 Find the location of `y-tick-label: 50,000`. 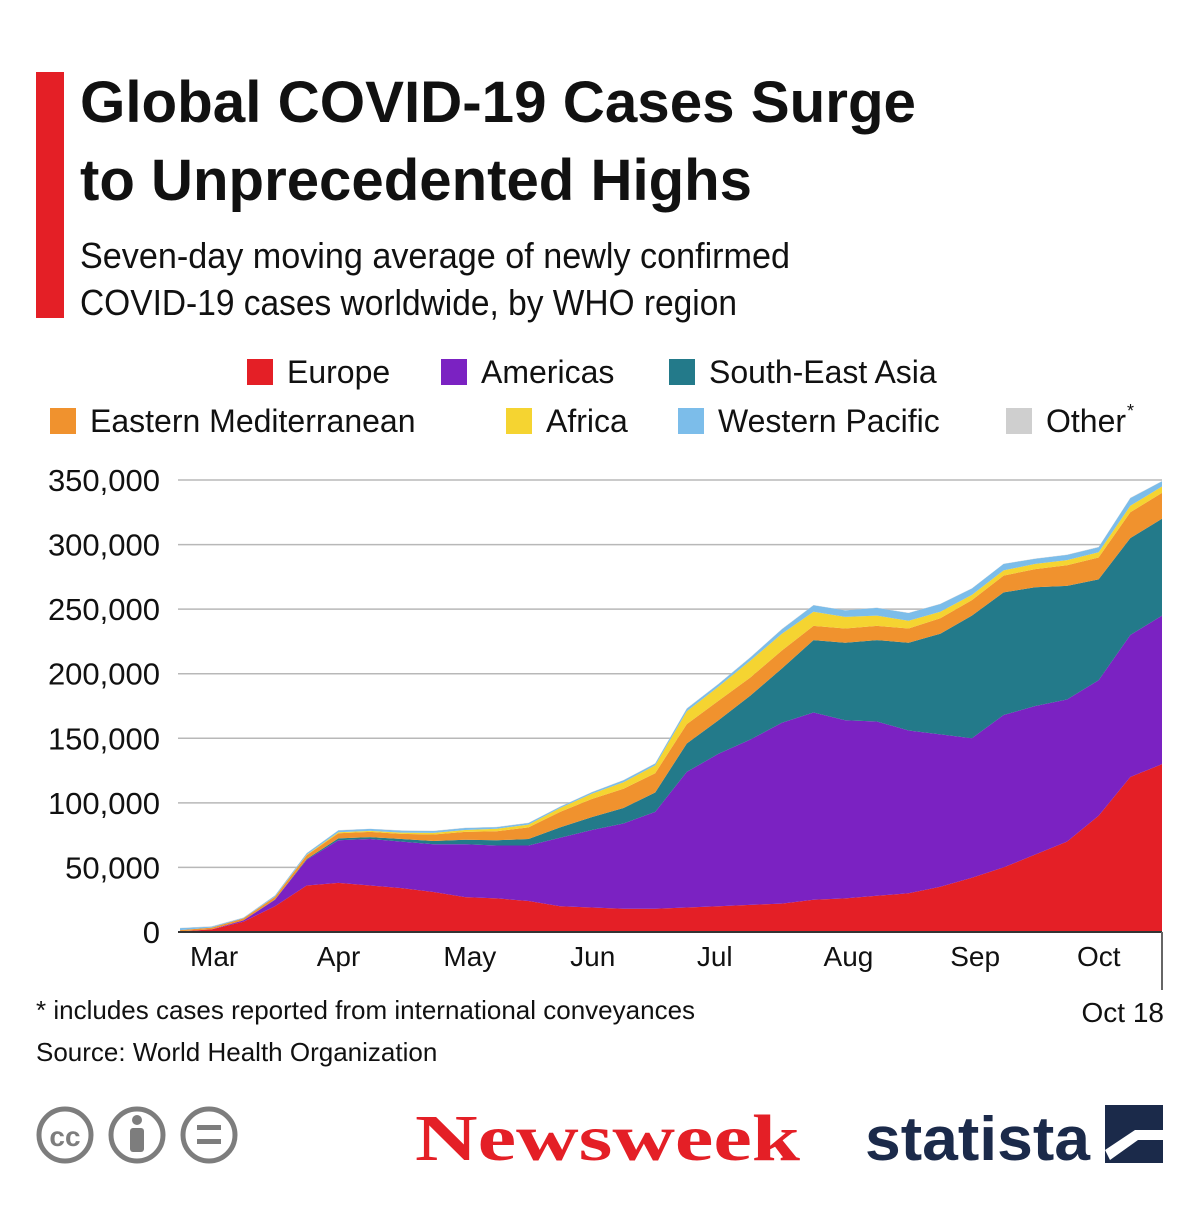

y-tick-label: 50,000 is located at coordinates (112, 867).